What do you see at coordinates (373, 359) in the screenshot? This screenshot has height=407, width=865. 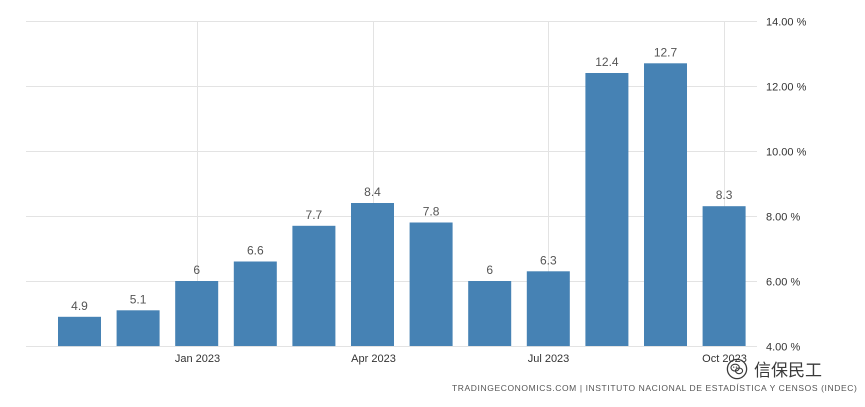 I see `x-tick-label: Apr 2023` at bounding box center [373, 359].